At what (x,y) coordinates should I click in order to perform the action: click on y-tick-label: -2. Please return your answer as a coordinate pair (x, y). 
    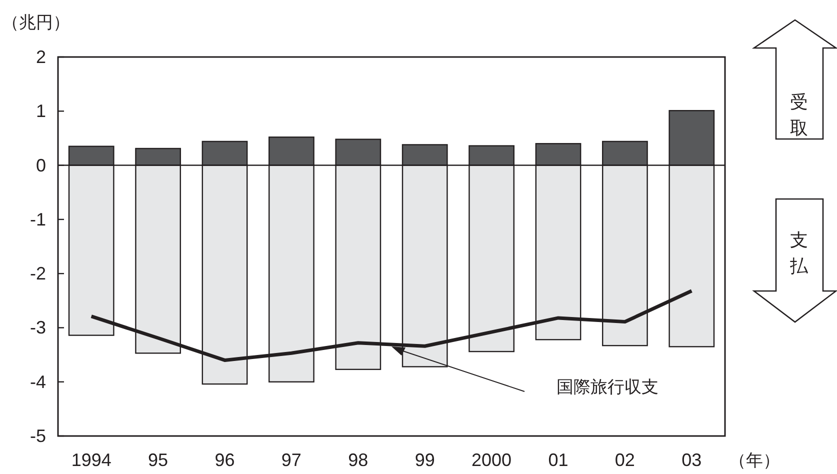
    Looking at the image, I should click on (38, 274).